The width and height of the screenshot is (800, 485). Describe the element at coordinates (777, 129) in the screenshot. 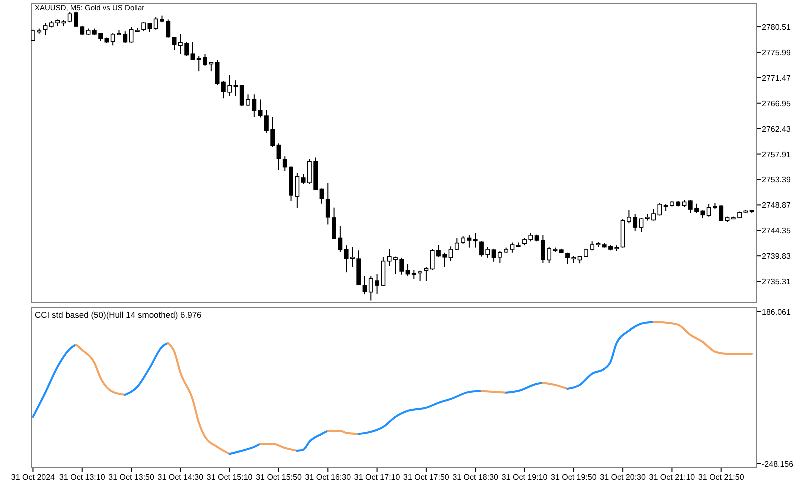

I see `y-tick-label: 2762.43` at that location.